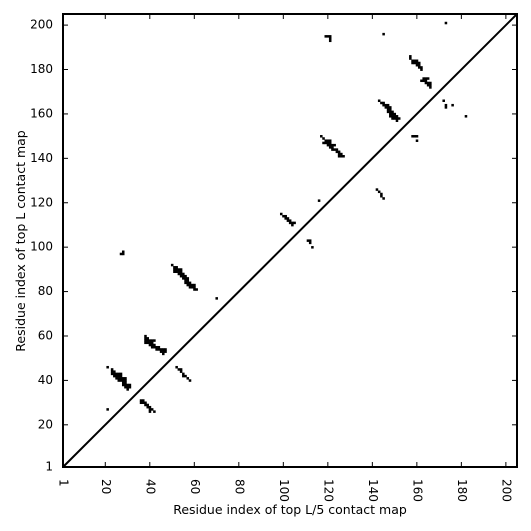  What do you see at coordinates (290, 509) in the screenshot?
I see `x-axis-label: Residue index of top L/5 contact map` at bounding box center [290, 509].